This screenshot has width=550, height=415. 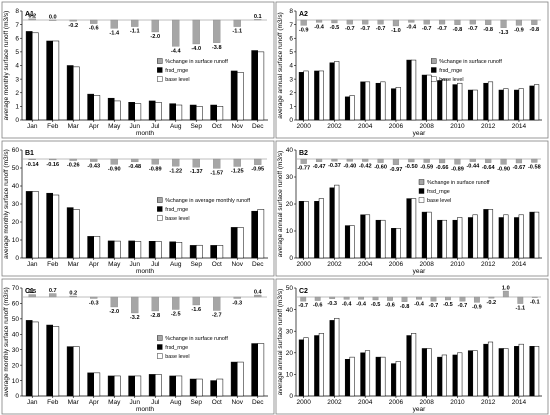 What do you see at coordinates (135, 402) in the screenshot?
I see `x-tick-label: Jun` at bounding box center [135, 402].